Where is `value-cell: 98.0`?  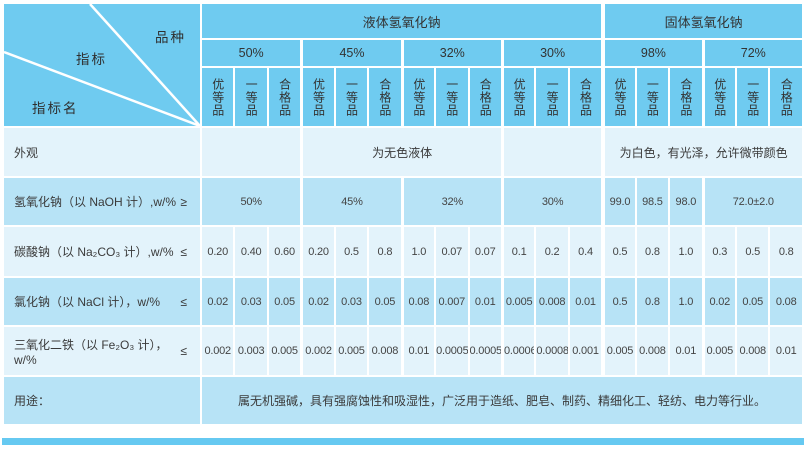
value-cell: 98.0 is located at coordinates (686, 201).